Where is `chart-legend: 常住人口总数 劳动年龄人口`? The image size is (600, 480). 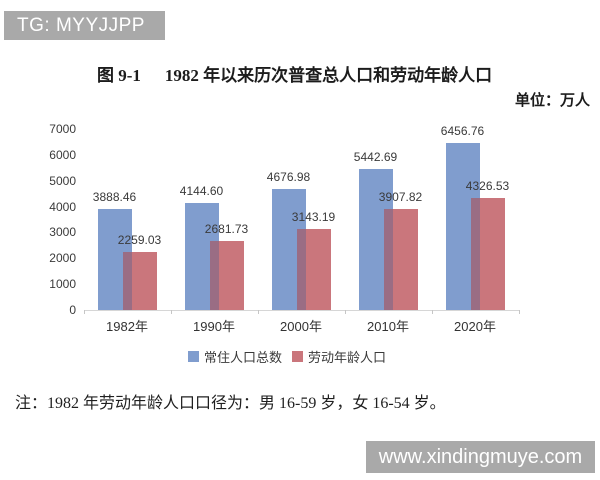 chart-legend: 常住人口总数 劳动年龄人口 is located at coordinates (287, 356).